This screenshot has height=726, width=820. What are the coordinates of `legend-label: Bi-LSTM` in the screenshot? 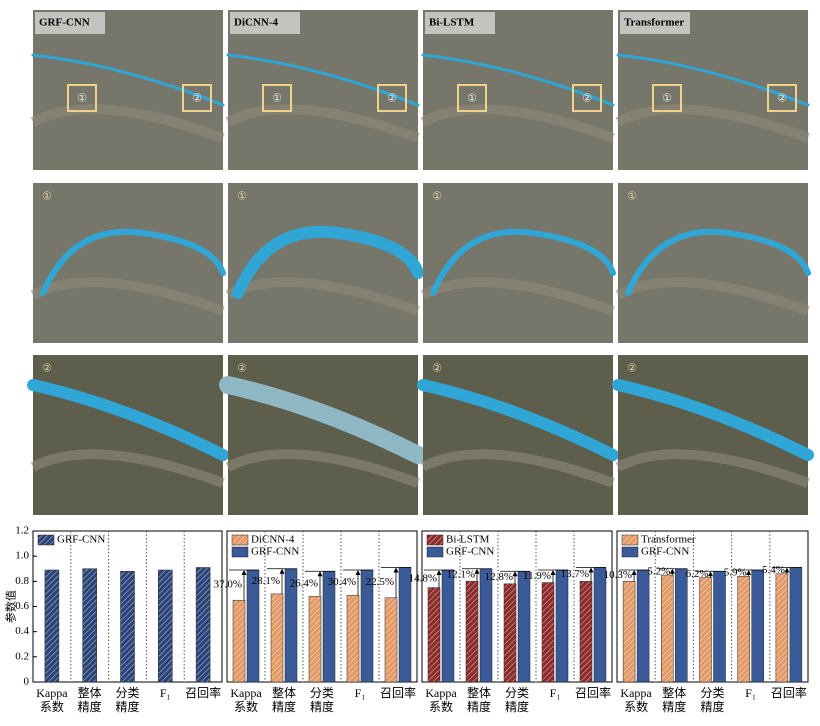 It's located at (468, 540).